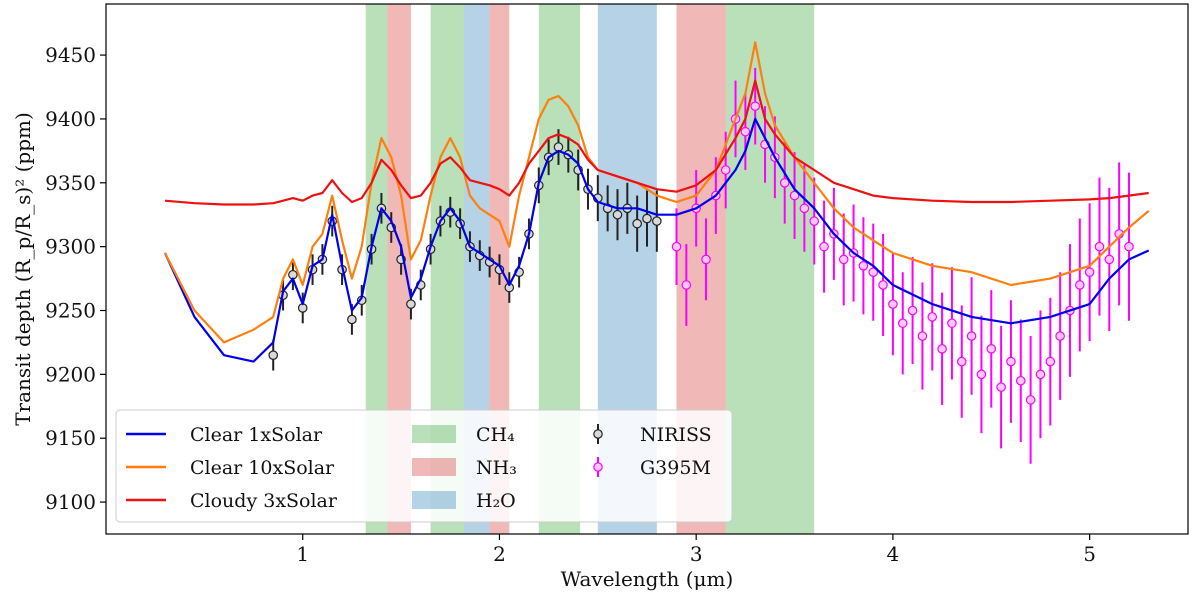  What do you see at coordinates (496, 501) in the screenshot?
I see `legend-label: H₂O` at bounding box center [496, 501].